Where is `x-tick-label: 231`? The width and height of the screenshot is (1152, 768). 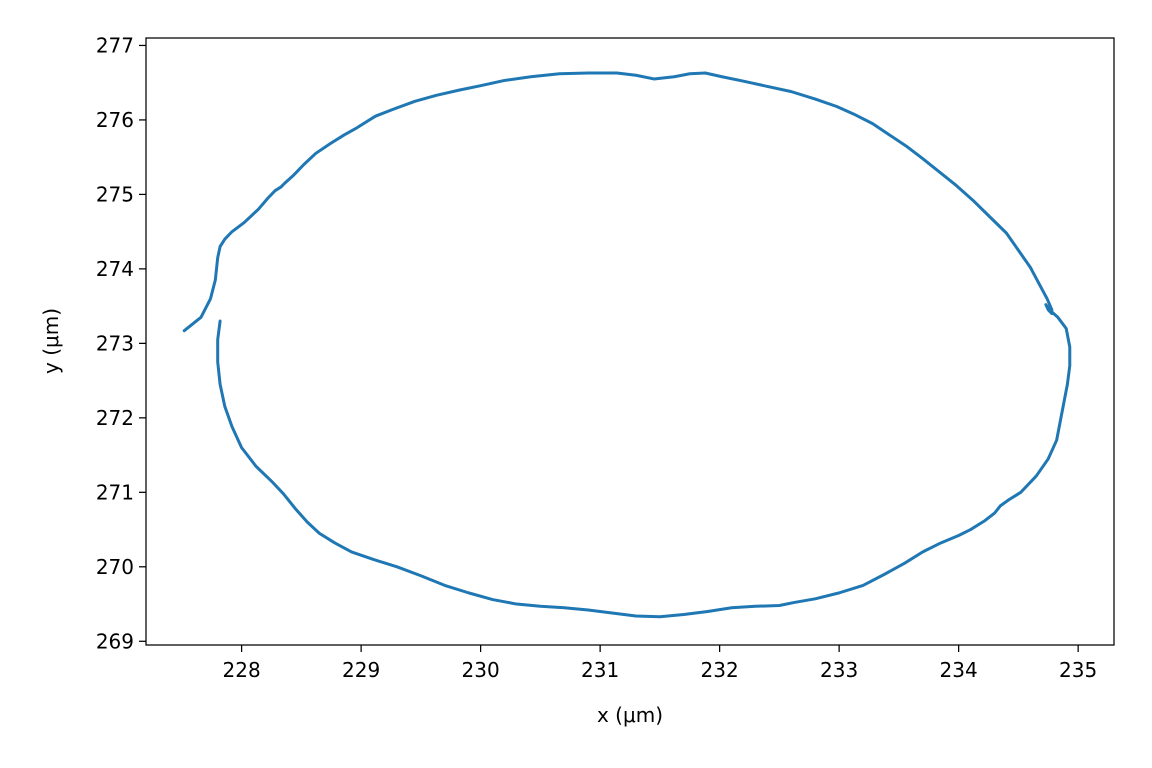
x-tick-label: 231 is located at coordinates (600, 670).